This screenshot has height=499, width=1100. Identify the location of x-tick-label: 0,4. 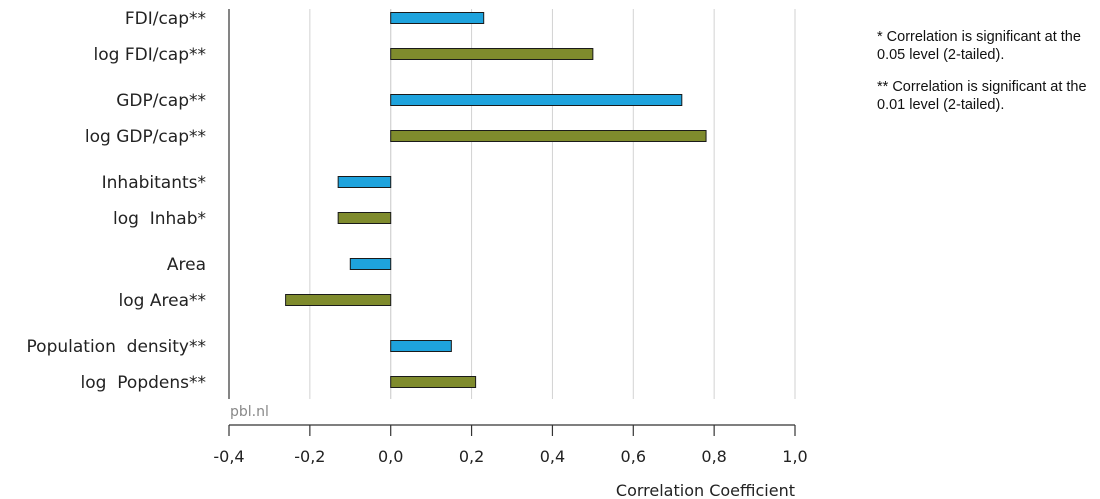
(552, 456).